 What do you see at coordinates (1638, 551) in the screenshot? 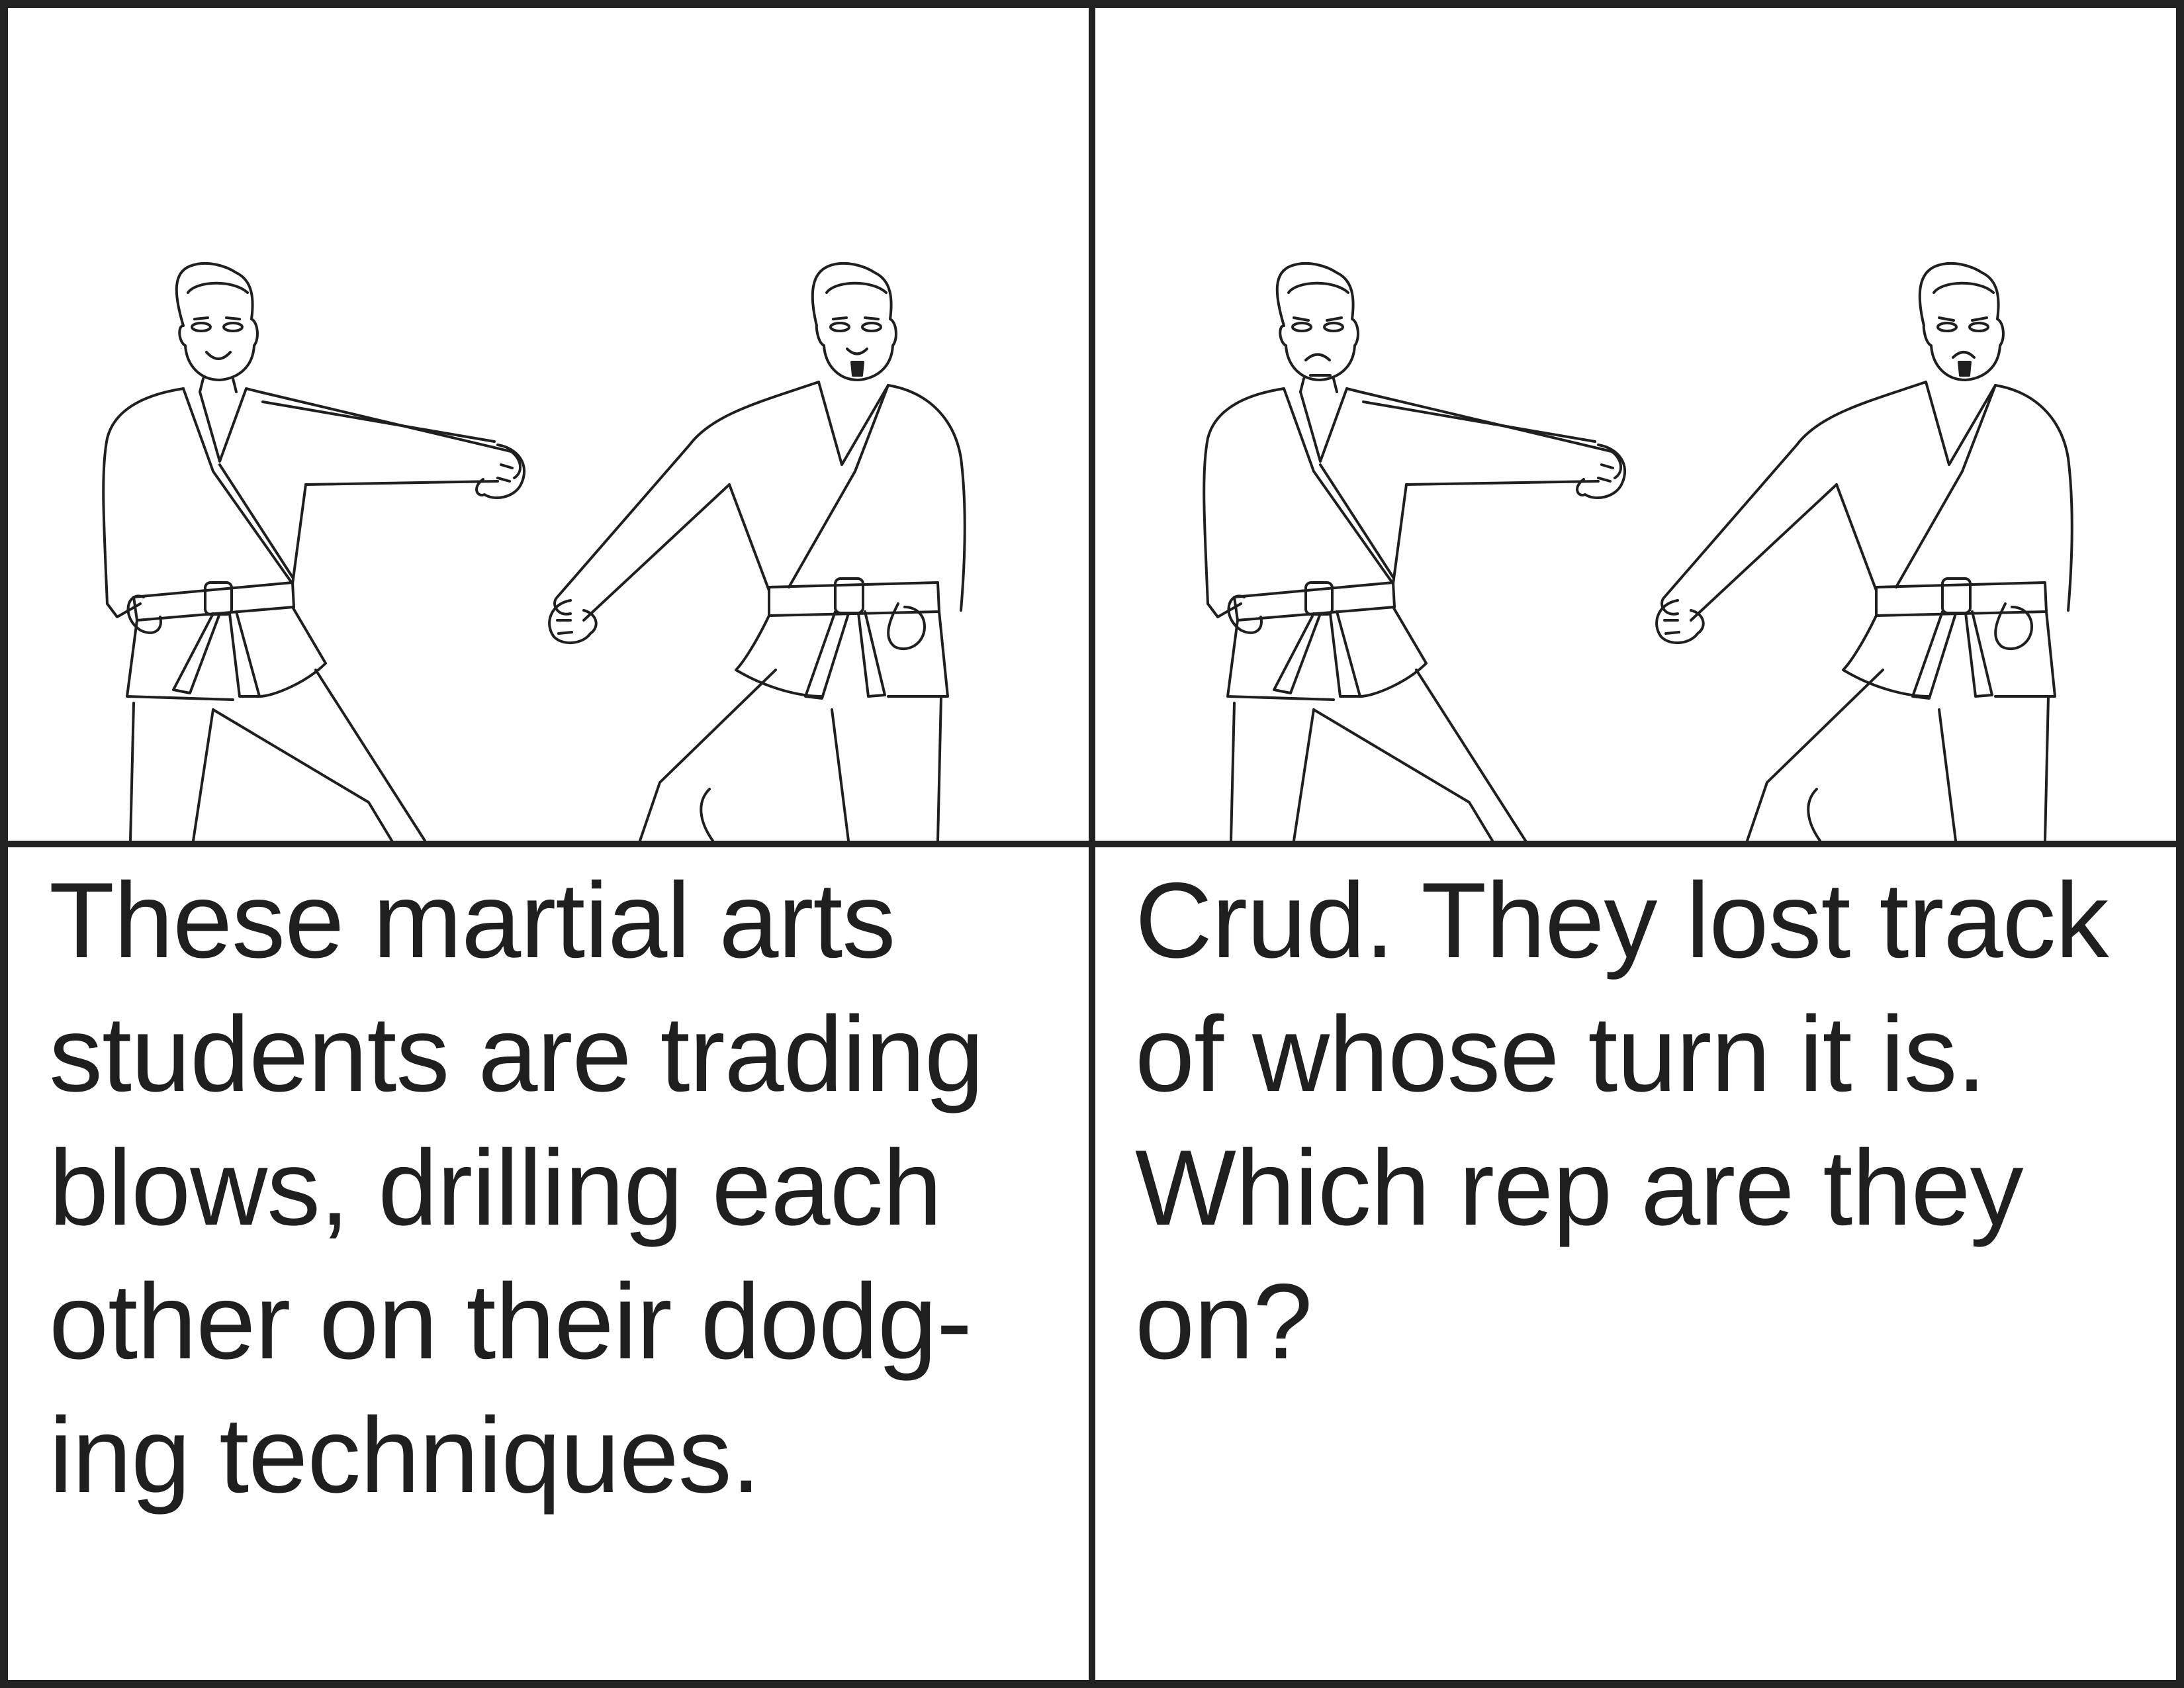
I see `panel-2-svg` at bounding box center [1638, 551].